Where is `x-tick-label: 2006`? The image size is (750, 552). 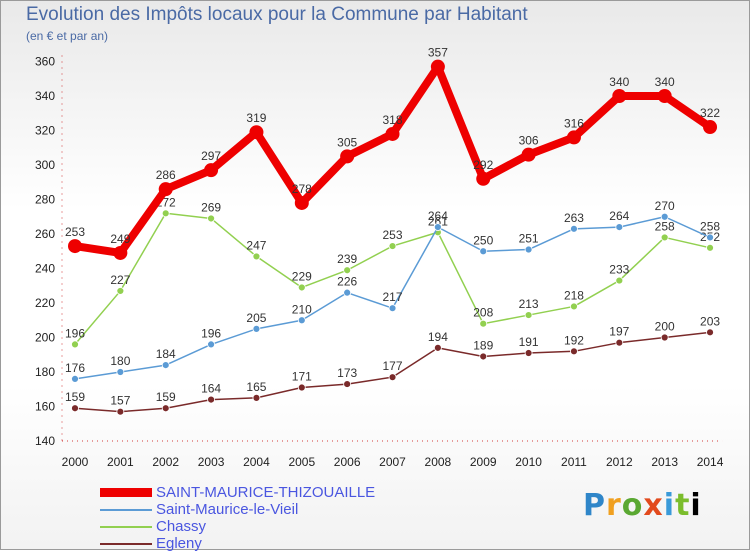
x-tick-label: 2006 is located at coordinates (347, 462).